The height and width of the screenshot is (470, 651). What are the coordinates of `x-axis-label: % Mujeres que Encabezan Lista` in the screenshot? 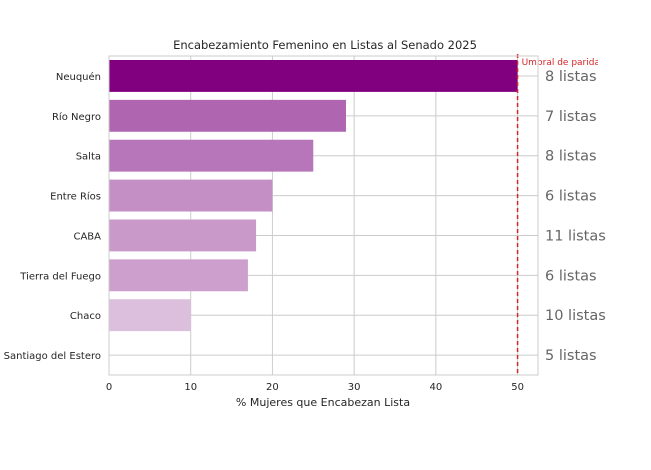 It's located at (323, 402).